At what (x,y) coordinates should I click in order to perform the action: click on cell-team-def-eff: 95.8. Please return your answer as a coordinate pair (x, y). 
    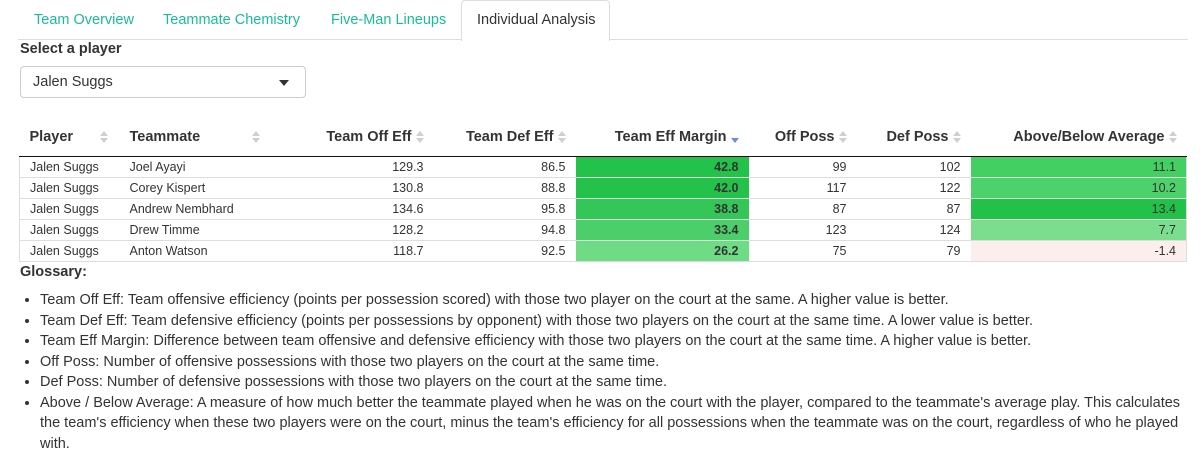
    Looking at the image, I should click on (505, 208).